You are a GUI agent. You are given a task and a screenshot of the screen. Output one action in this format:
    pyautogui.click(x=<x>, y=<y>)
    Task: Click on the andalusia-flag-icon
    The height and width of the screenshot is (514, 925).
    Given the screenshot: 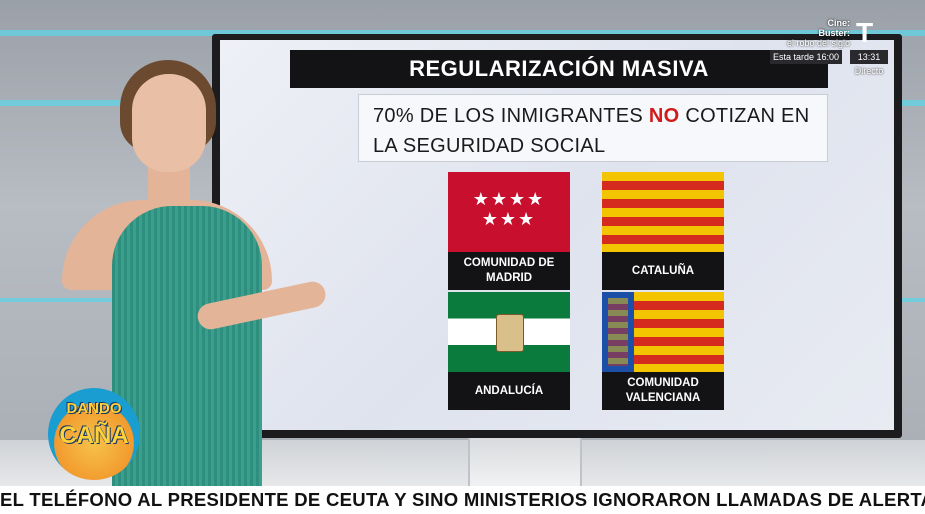 What is the action you would take?
    pyautogui.click(x=509, y=332)
    